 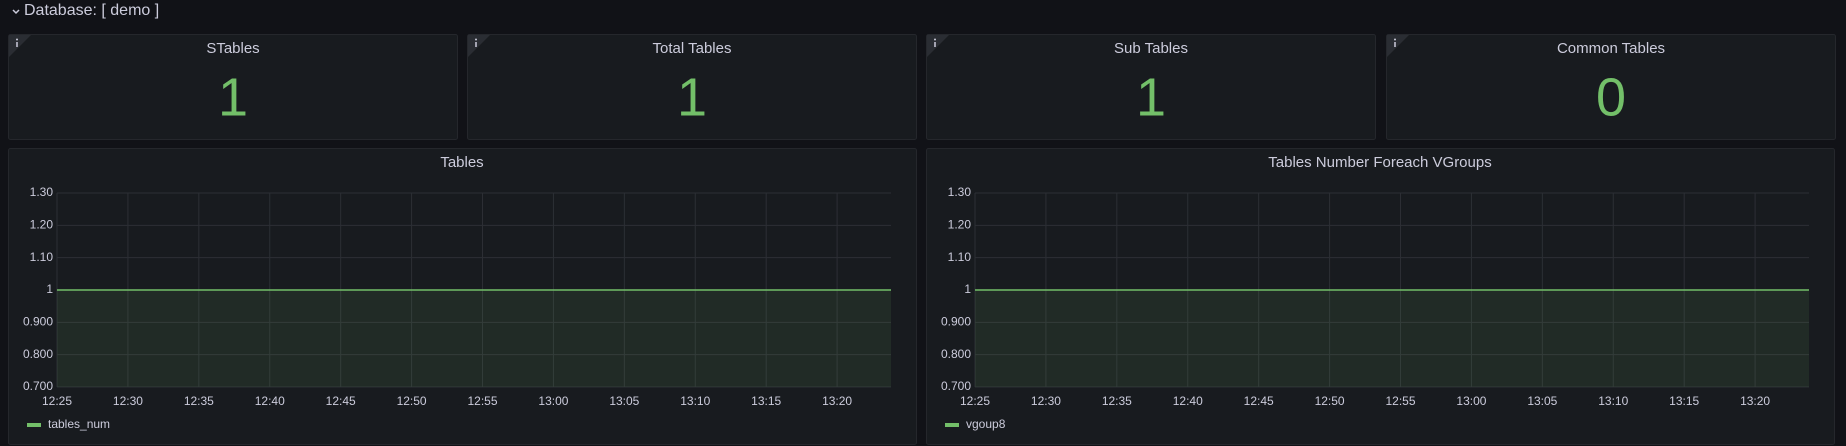 I want to click on legend-label: vgoup8, so click(x=986, y=424).